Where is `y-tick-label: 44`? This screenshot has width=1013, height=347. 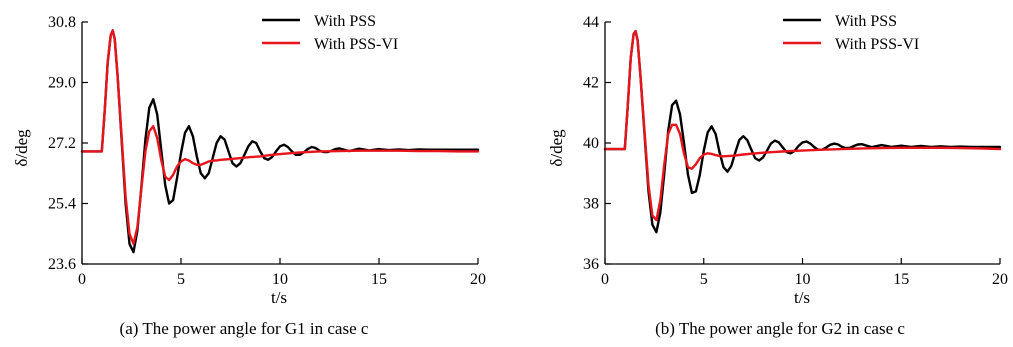
y-tick-label: 44 is located at coordinates (591, 22).